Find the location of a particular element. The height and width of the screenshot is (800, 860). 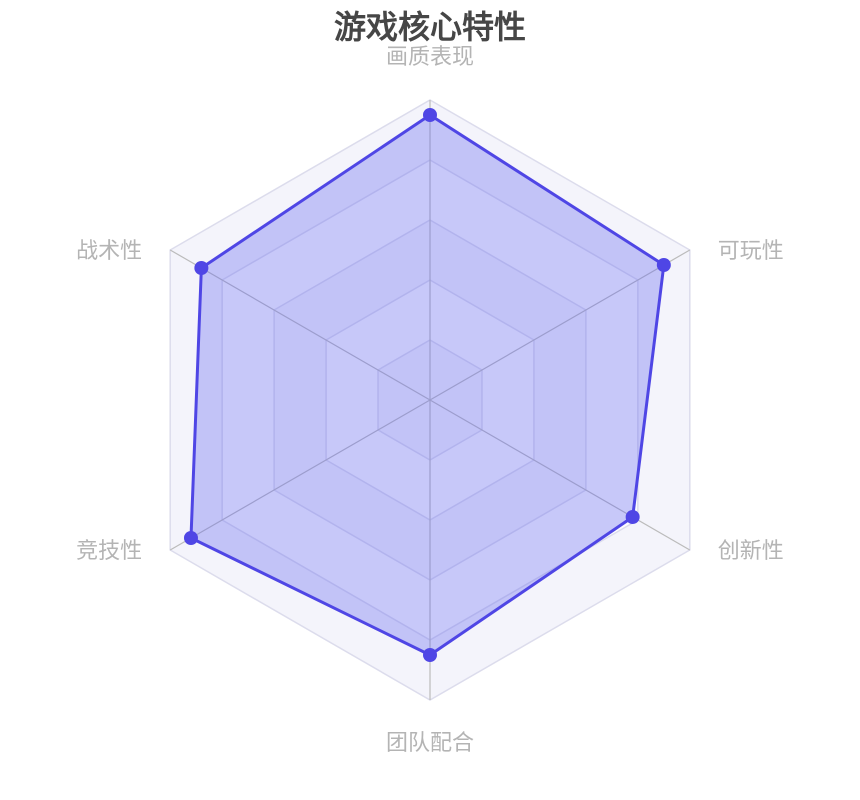

indicator-label: 画质表现 is located at coordinates (430, 57).